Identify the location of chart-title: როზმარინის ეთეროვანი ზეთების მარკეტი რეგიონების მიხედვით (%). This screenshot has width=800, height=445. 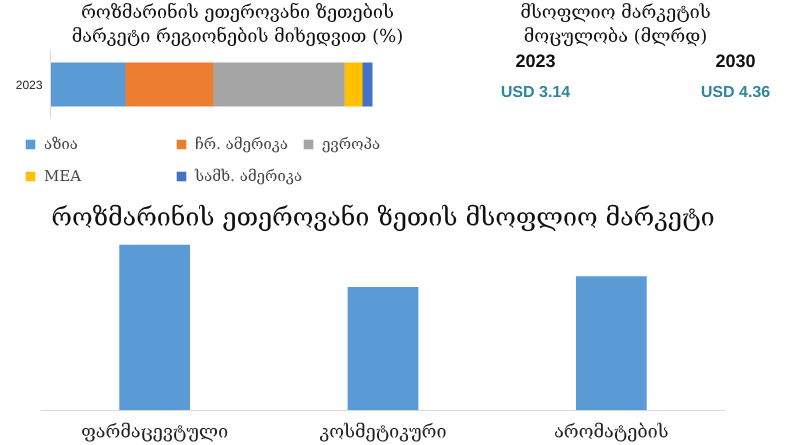
(238, 24).